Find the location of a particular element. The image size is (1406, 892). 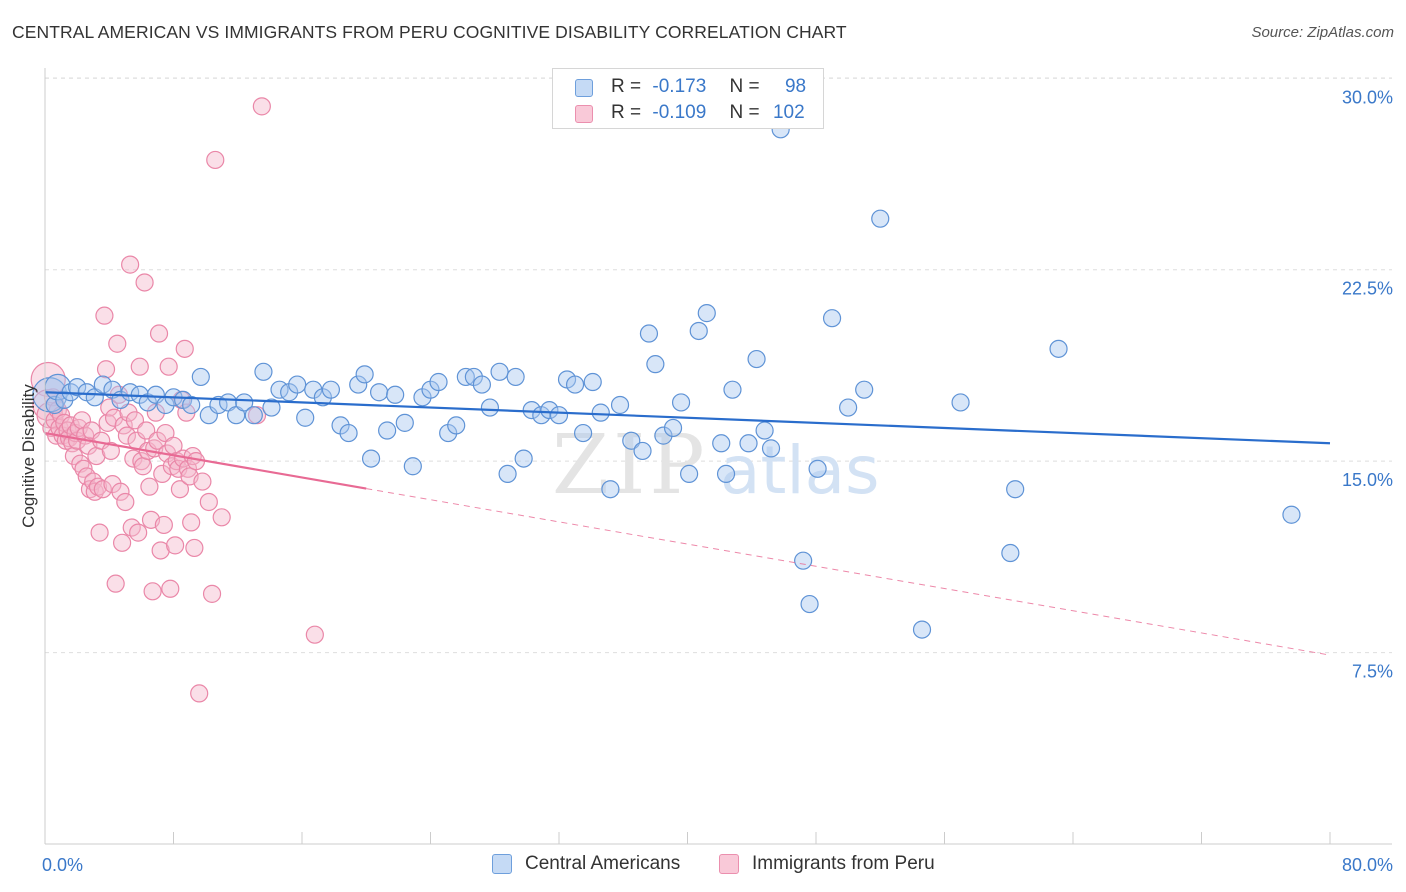

y-tick-label: 15.0% is located at coordinates (1367, 480).